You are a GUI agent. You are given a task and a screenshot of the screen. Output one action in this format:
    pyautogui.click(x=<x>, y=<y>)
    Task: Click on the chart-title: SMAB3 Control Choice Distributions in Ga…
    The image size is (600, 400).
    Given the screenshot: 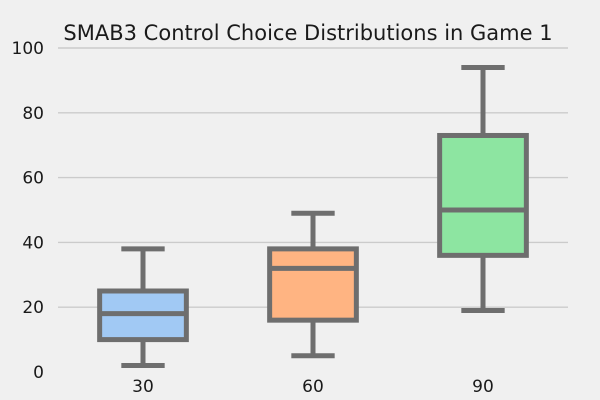 What is the action you would take?
    pyautogui.click(x=307, y=33)
    